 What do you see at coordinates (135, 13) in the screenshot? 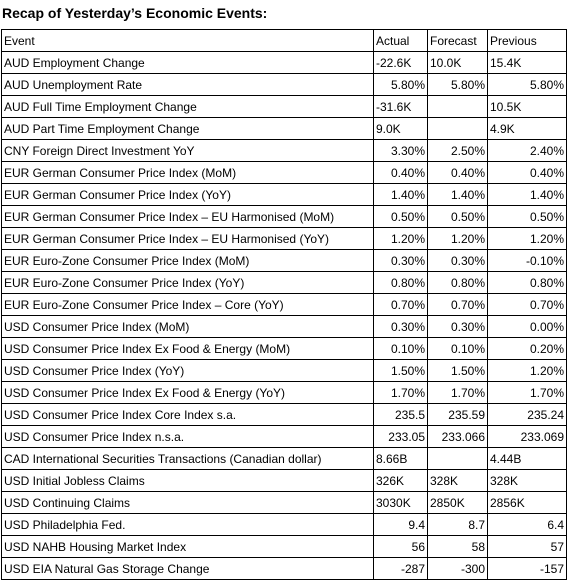
I see `page-title: Recap of Yesterday’s Economic Events:` at bounding box center [135, 13].